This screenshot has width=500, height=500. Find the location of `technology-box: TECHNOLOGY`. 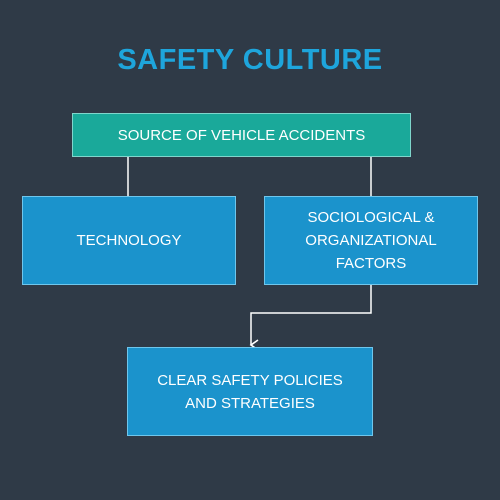

technology-box: TECHNOLOGY is located at coordinates (129, 240).